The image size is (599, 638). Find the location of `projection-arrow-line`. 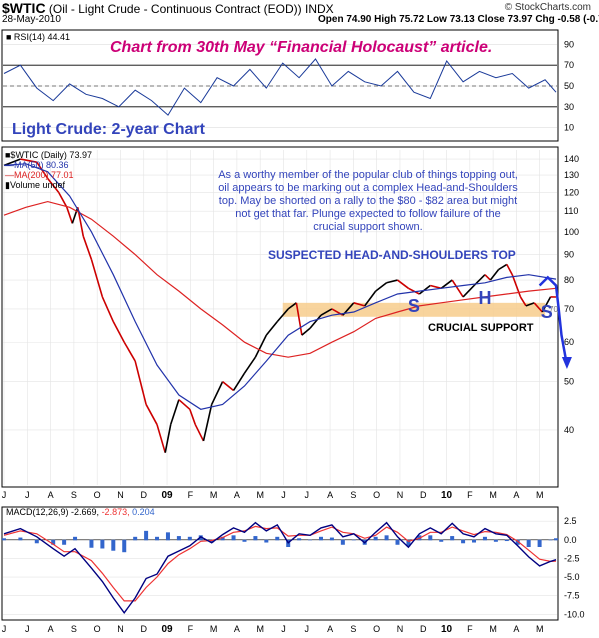

projection-arrow-line is located at coordinates (553, 320).